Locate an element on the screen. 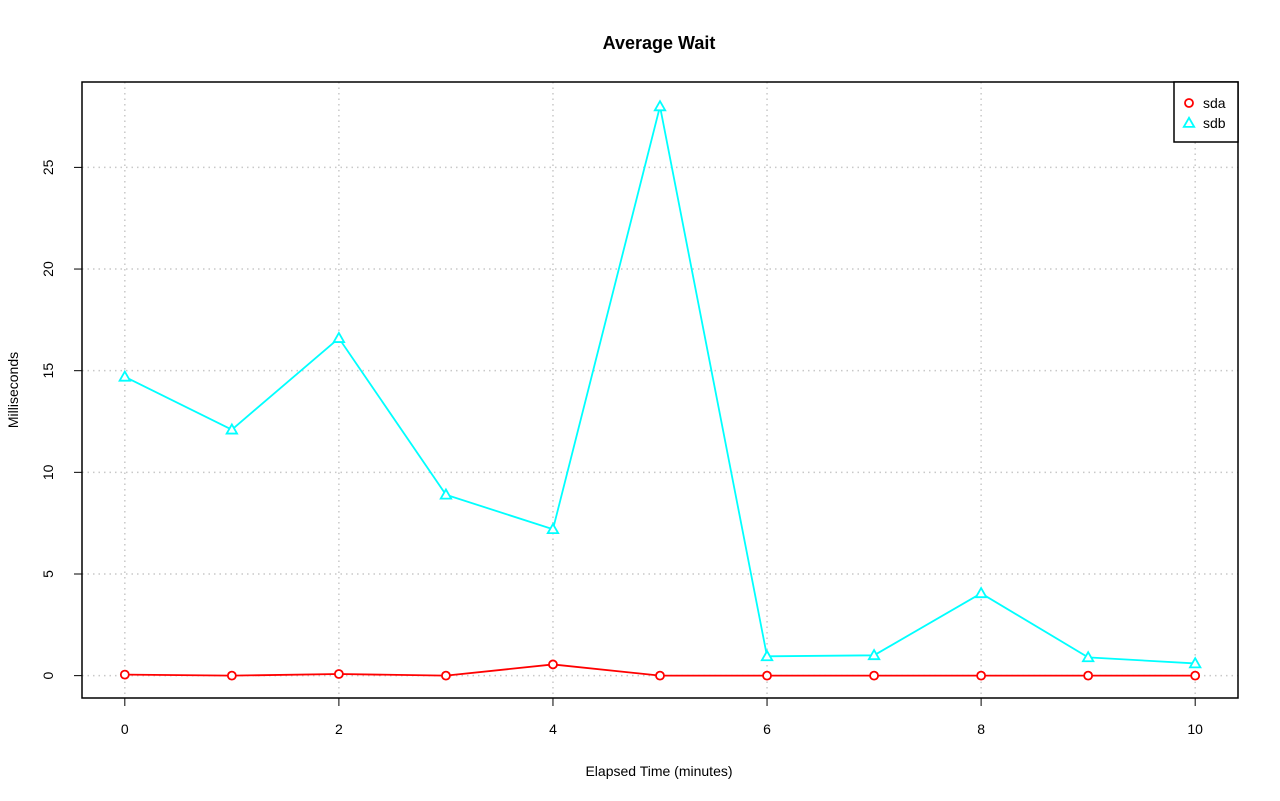 This screenshot has height=801, width=1280. series-sda is located at coordinates (660, 670).